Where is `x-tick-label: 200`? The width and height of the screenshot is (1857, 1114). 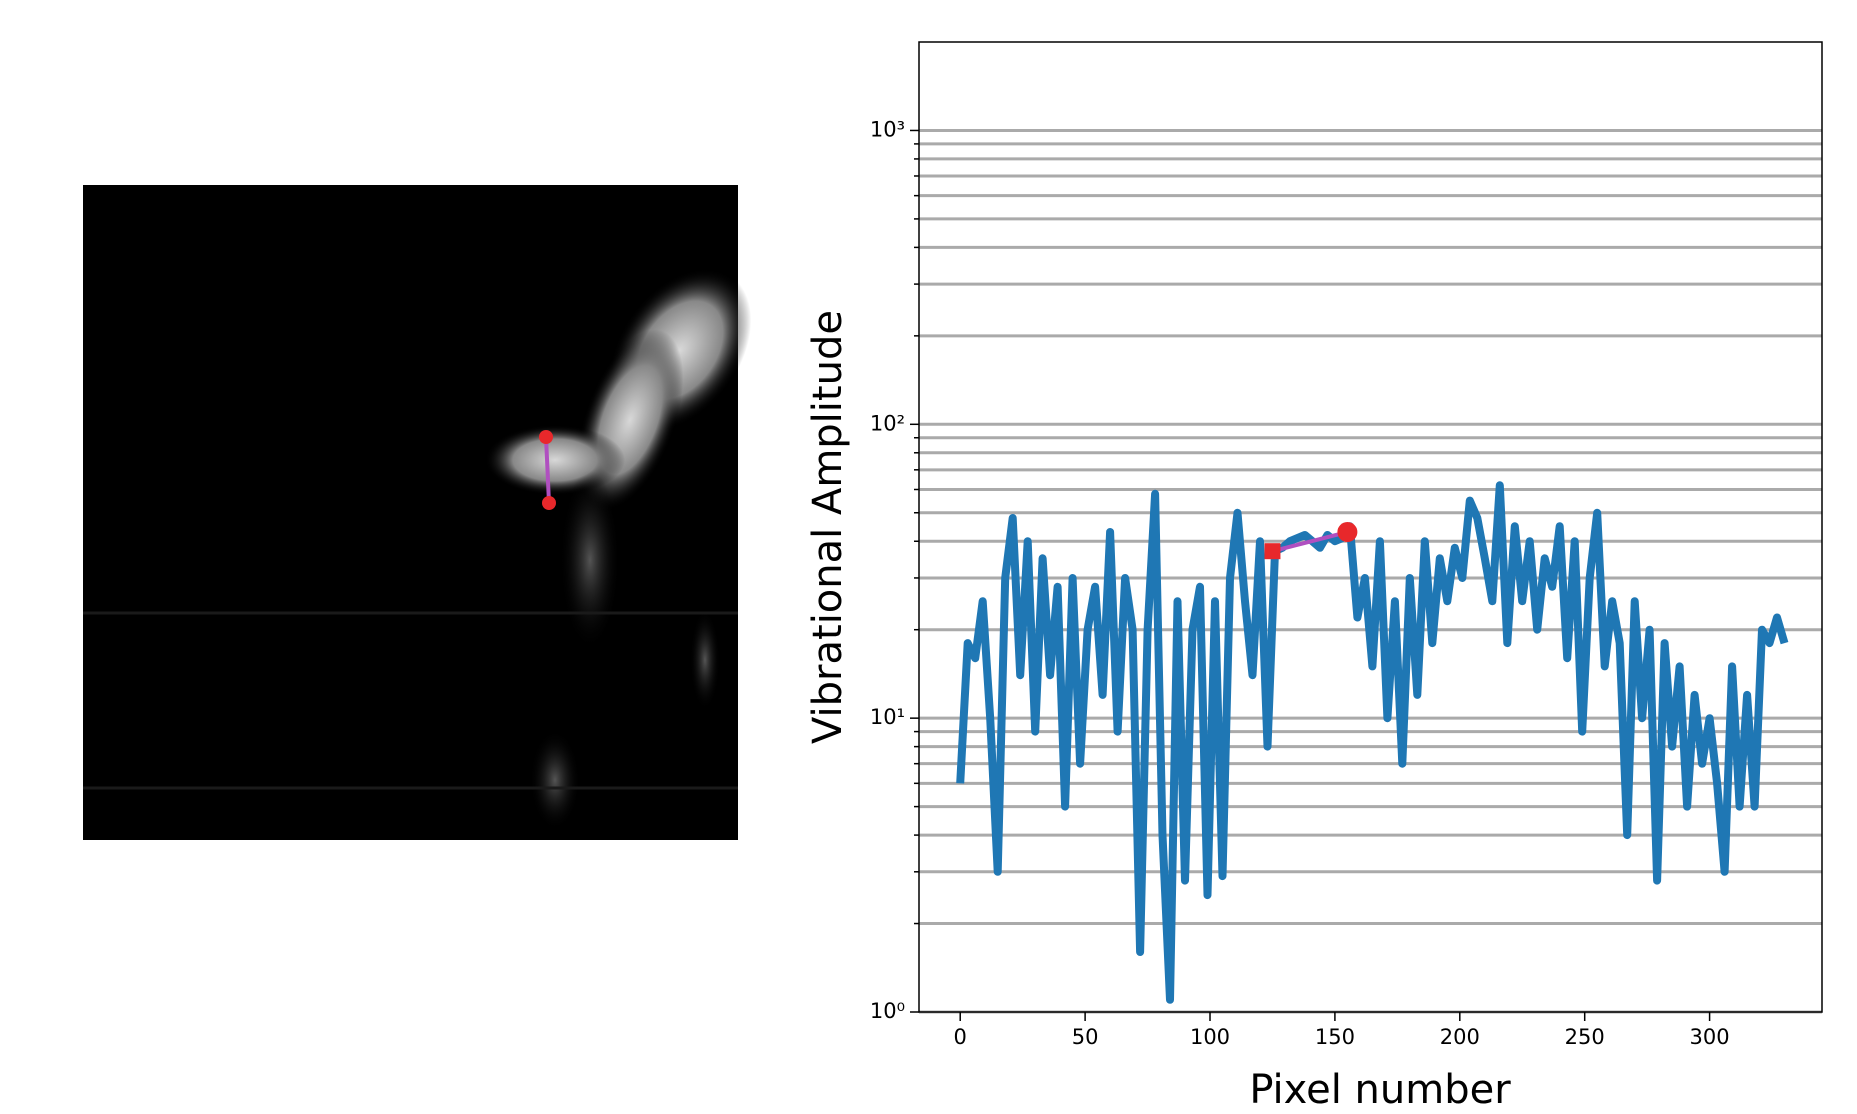 x-tick-label: 200 is located at coordinates (1460, 1037).